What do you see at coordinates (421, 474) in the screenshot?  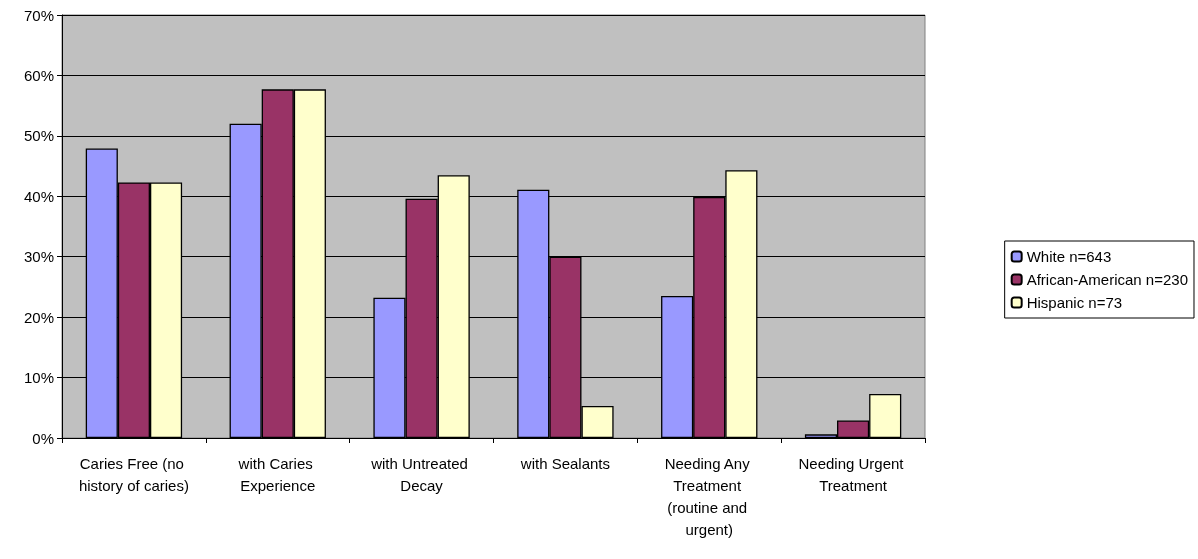 I see `x-tick-label: with Untreated Decay` at bounding box center [421, 474].